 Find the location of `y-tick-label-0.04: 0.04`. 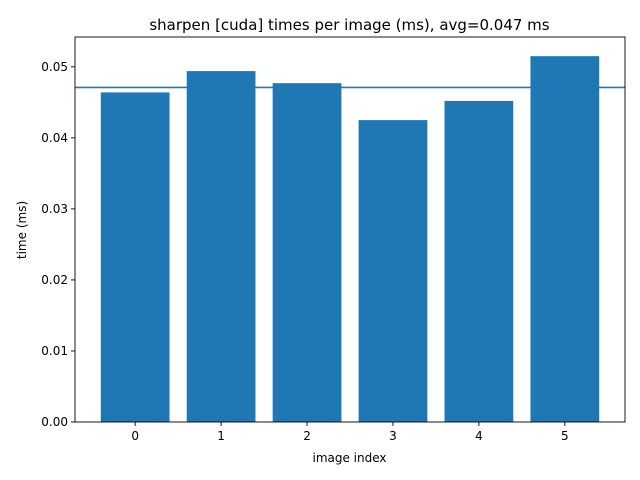

y-tick-label-0.04: 0.04 is located at coordinates (54, 138).